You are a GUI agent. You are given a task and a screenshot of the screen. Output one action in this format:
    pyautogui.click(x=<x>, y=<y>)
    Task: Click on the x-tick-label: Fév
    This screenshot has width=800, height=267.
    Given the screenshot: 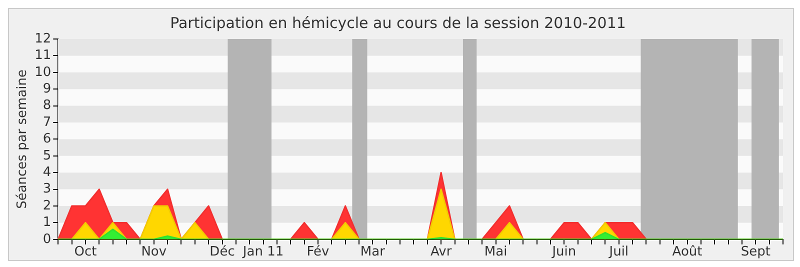 What is the action you would take?
    pyautogui.click(x=318, y=252)
    